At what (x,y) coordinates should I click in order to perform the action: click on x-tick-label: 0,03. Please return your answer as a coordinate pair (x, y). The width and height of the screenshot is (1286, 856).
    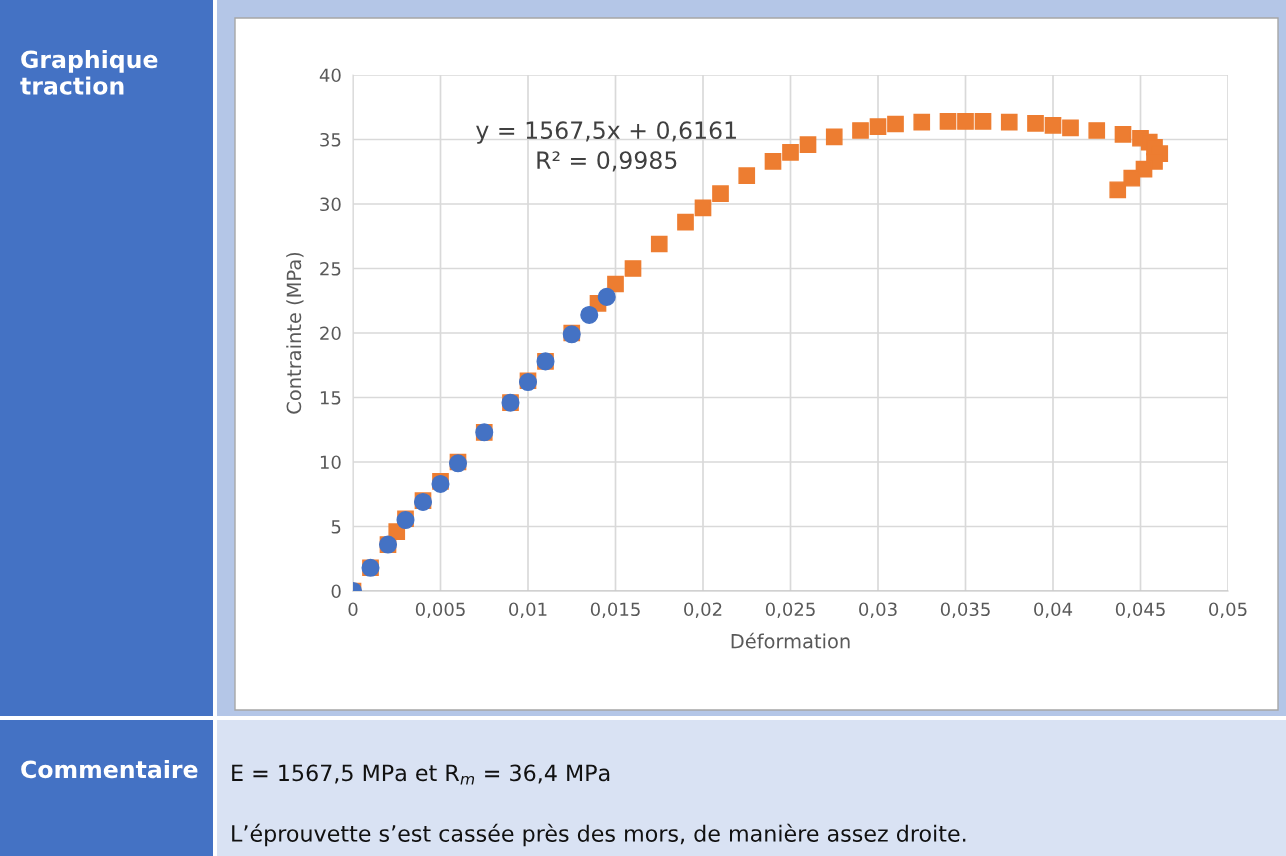
    Looking at the image, I should click on (878, 610).